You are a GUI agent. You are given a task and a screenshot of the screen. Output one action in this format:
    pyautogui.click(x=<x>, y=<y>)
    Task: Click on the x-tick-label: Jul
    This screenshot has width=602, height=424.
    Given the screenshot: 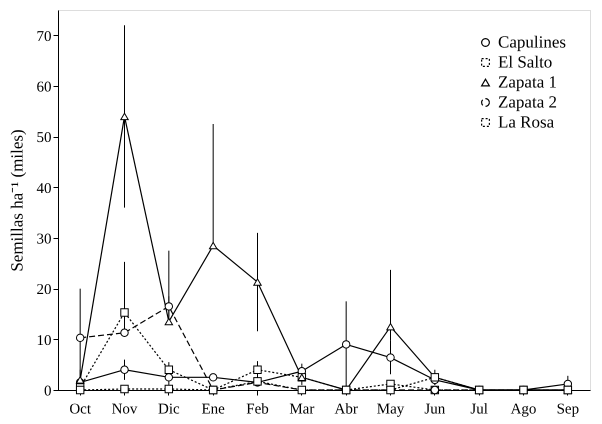 What is the action you would take?
    pyautogui.click(x=479, y=410)
    